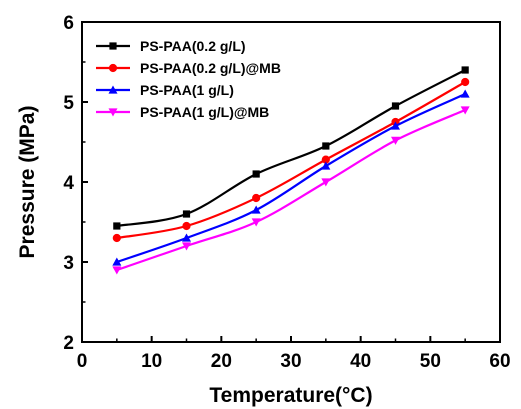 This screenshot has width=521, height=409. What do you see at coordinates (187, 90) in the screenshot?
I see `legend-label: PS-PAA(1 g/L)` at bounding box center [187, 90].